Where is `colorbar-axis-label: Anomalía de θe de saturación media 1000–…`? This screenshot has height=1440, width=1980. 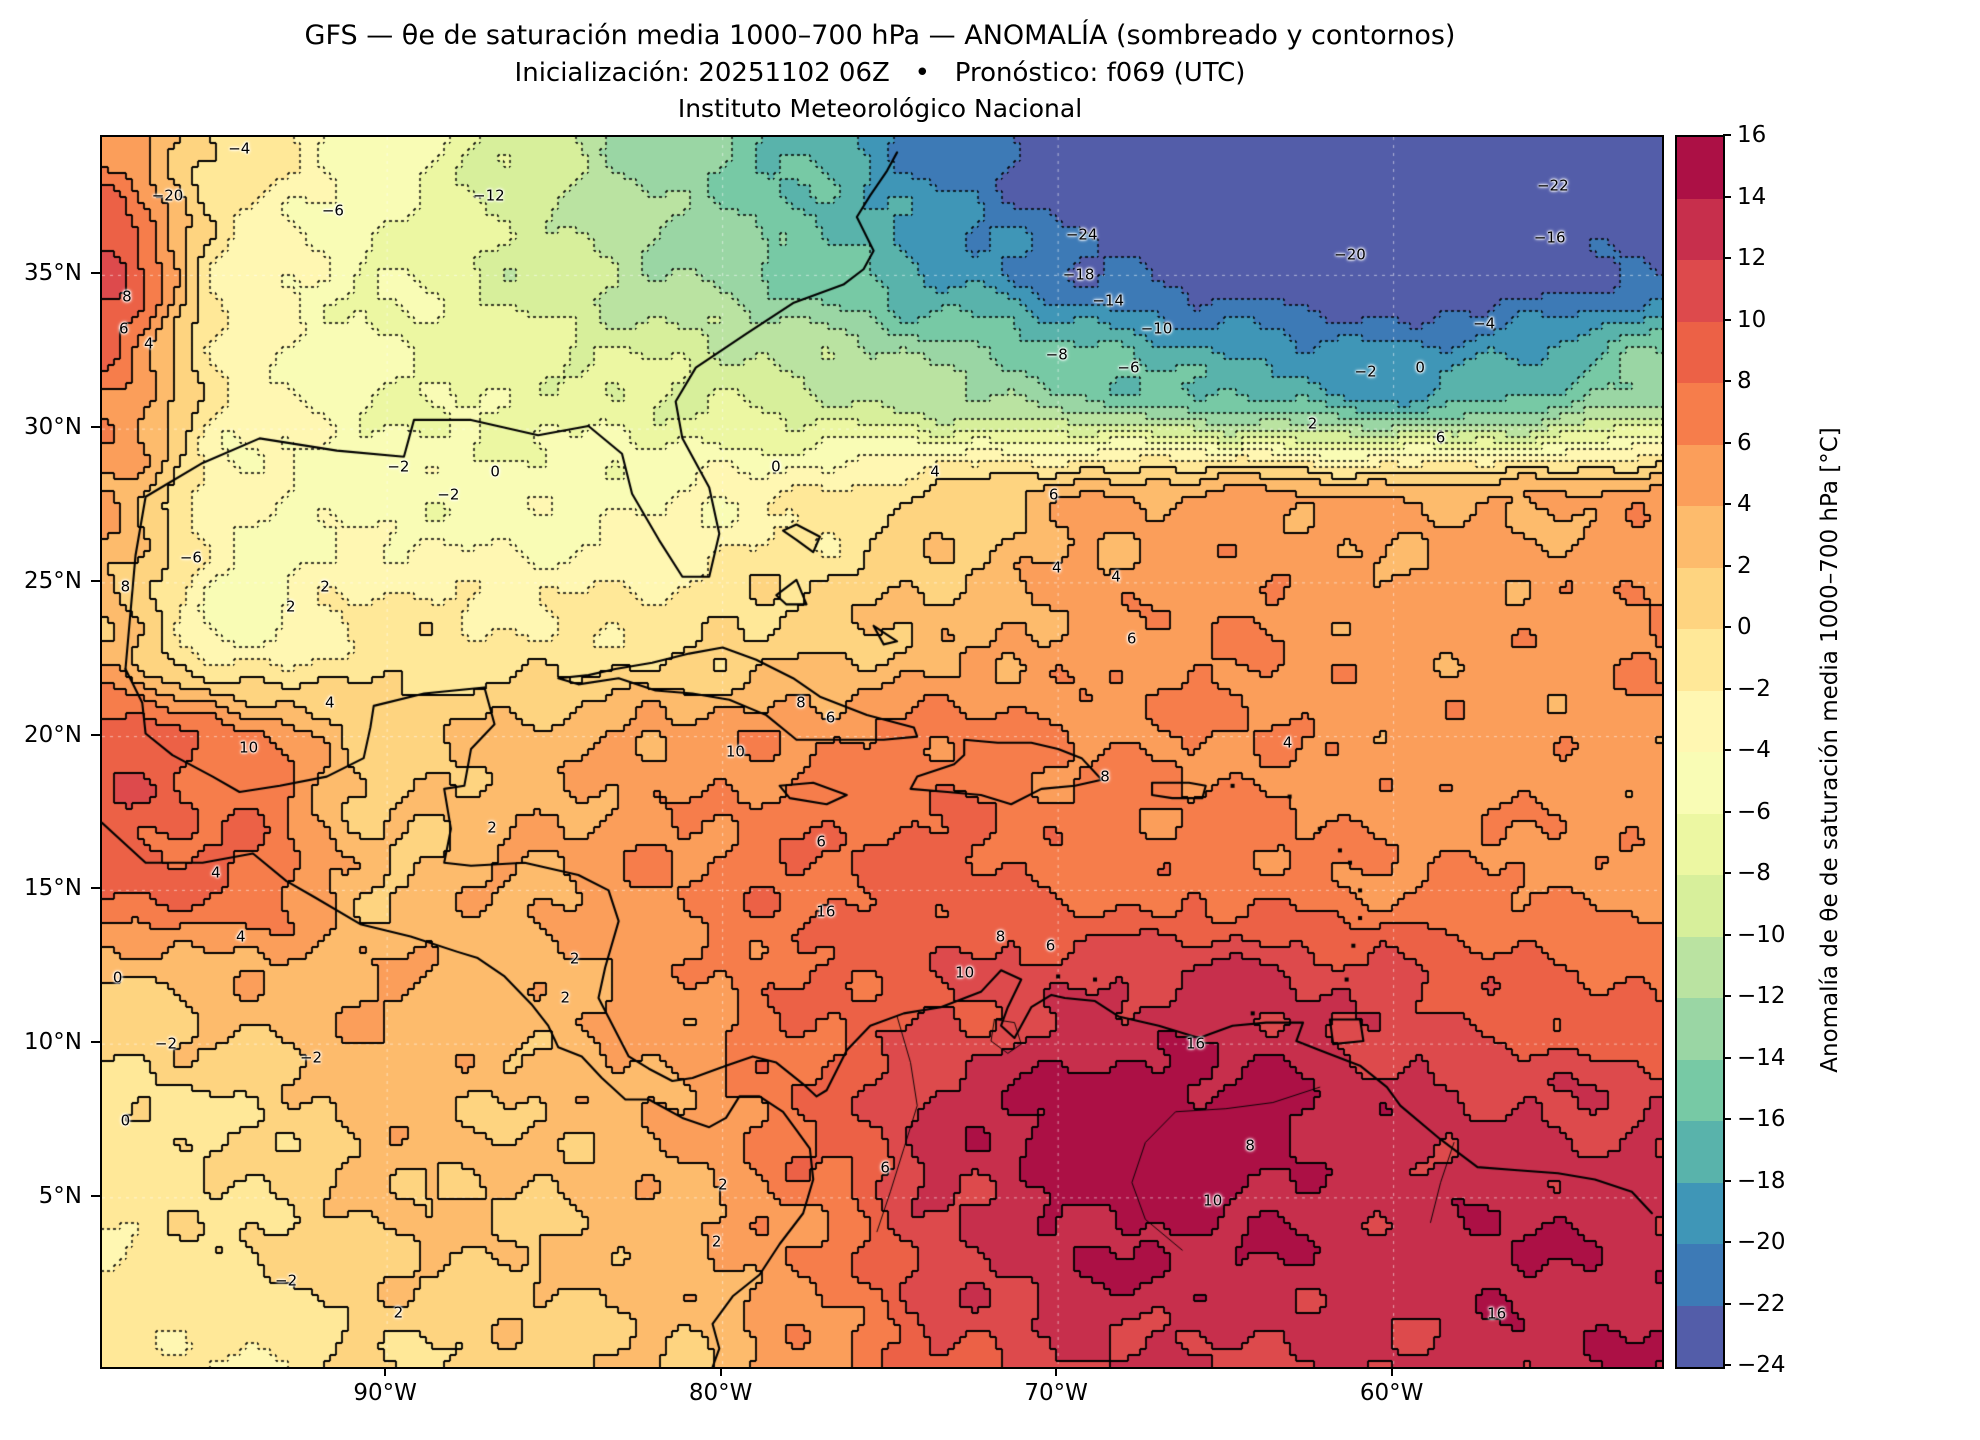
colorbar-axis-label: Anomalía de θe de saturación media 1000–… is located at coordinates (1830, 750).